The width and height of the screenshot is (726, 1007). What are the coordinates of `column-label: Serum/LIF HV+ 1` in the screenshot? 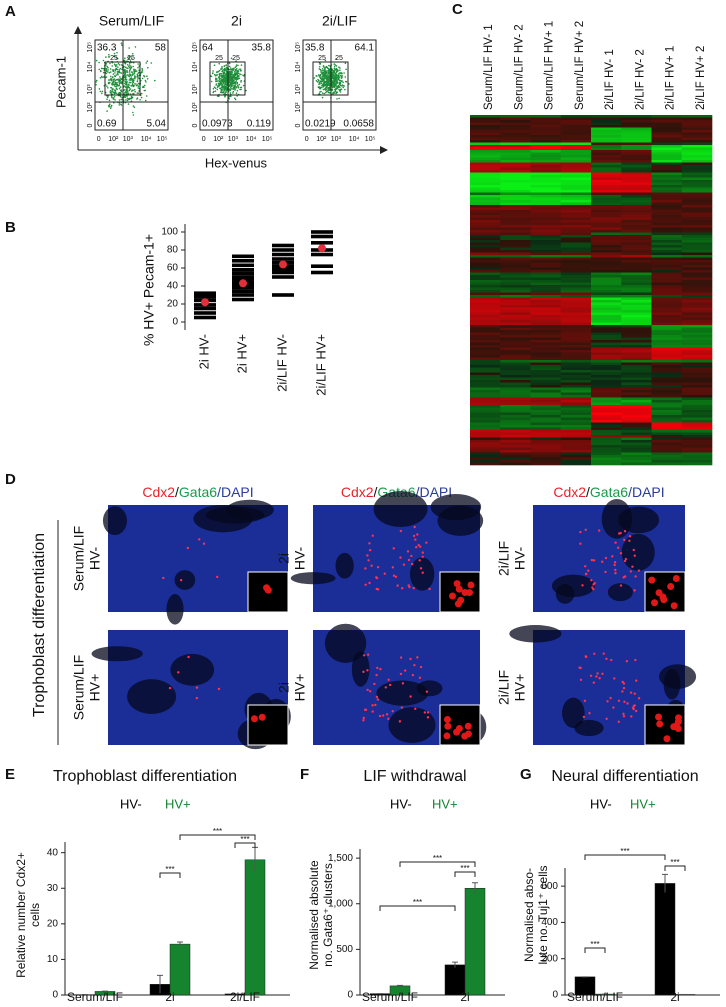 It's located at (550, 65).